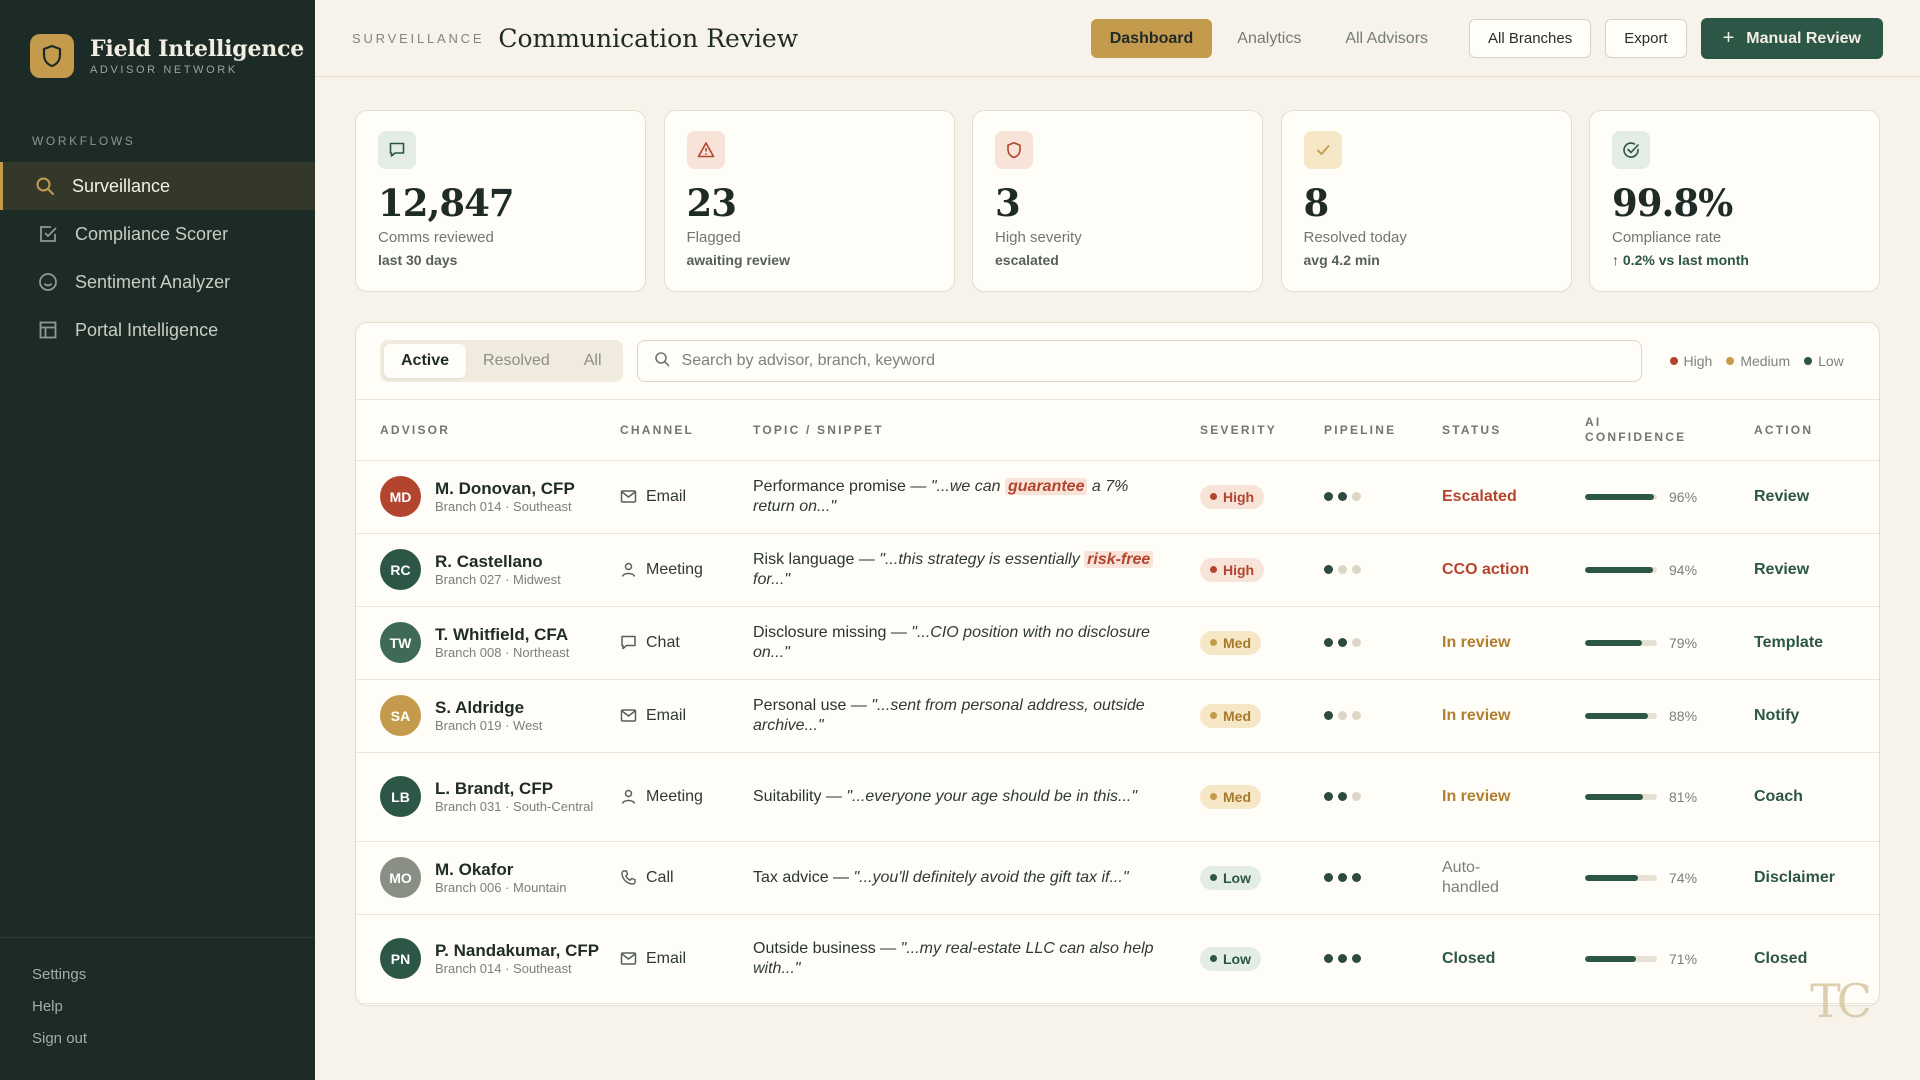 This screenshot has height=1080, width=1920. What do you see at coordinates (1530, 38) in the screenshot?
I see `branch-filter-button: All Branches` at bounding box center [1530, 38].